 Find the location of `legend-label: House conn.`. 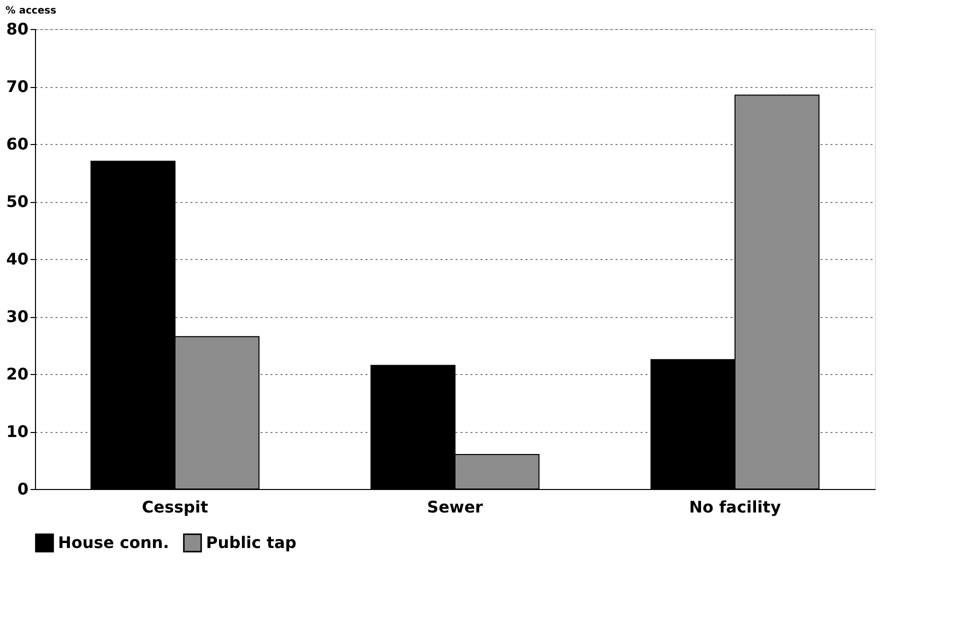

legend-label: House conn. is located at coordinates (114, 542).